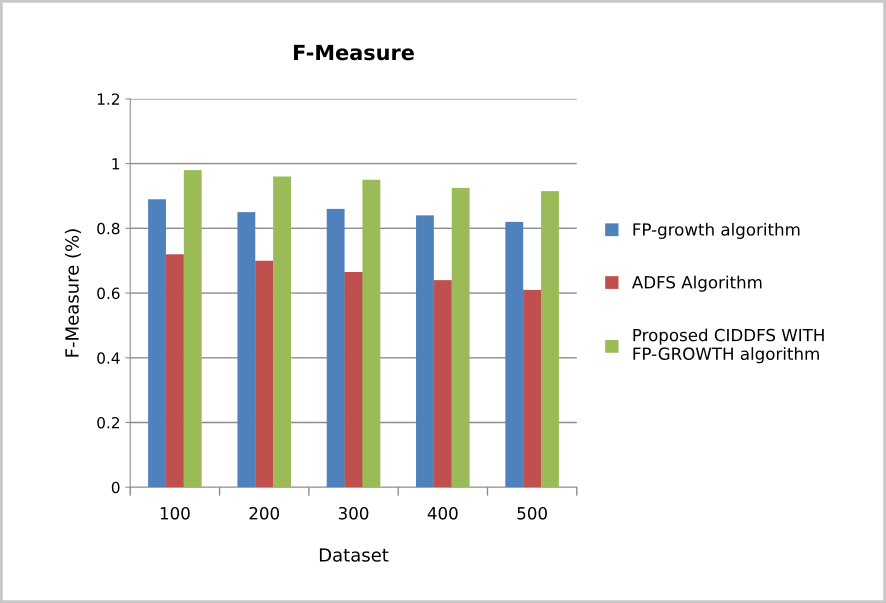 This screenshot has width=886, height=603. Describe the element at coordinates (108, 358) in the screenshot. I see `y-tick-label: 0.4` at that location.